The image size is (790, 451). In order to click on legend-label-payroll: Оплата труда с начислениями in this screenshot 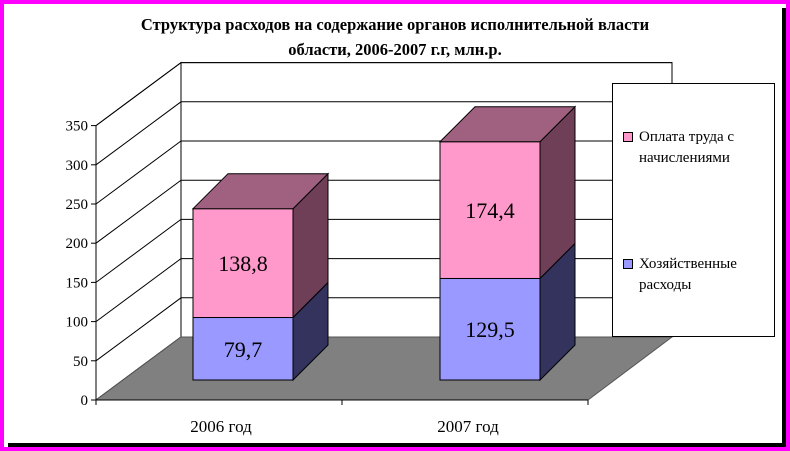, I will do `click(687, 147)`.